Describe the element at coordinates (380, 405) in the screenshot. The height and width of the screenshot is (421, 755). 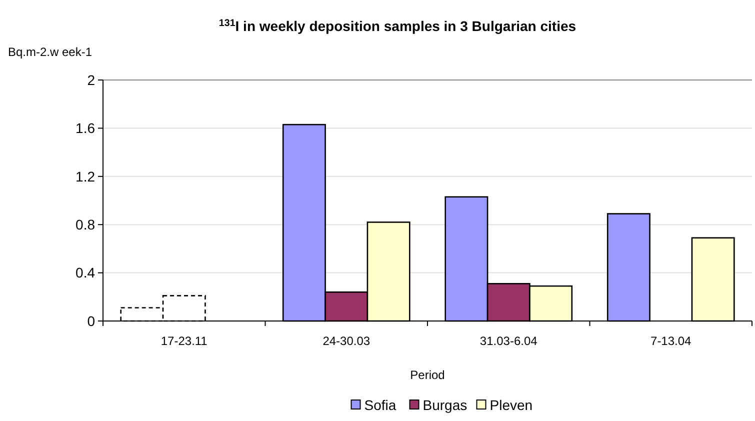
I see `legend-label: Sofia` at that location.